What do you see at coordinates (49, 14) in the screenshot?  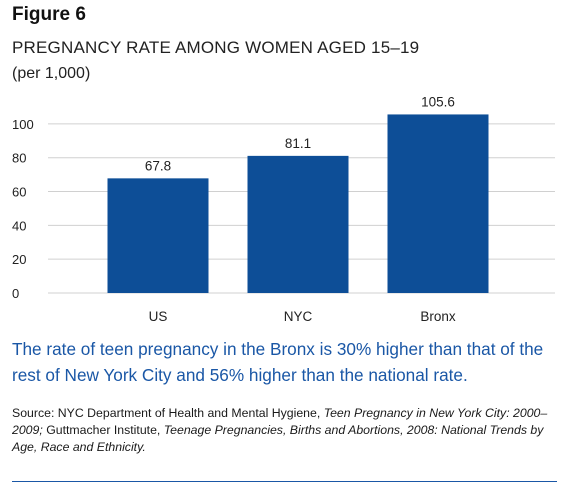 I see `figure-label: Figure 6` at bounding box center [49, 14].